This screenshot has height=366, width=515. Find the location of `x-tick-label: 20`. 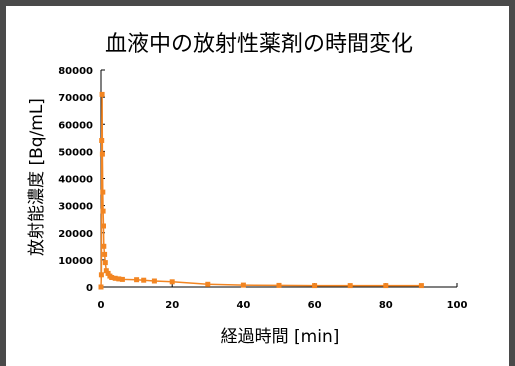

x-tick-label: 20 is located at coordinates (172, 305).